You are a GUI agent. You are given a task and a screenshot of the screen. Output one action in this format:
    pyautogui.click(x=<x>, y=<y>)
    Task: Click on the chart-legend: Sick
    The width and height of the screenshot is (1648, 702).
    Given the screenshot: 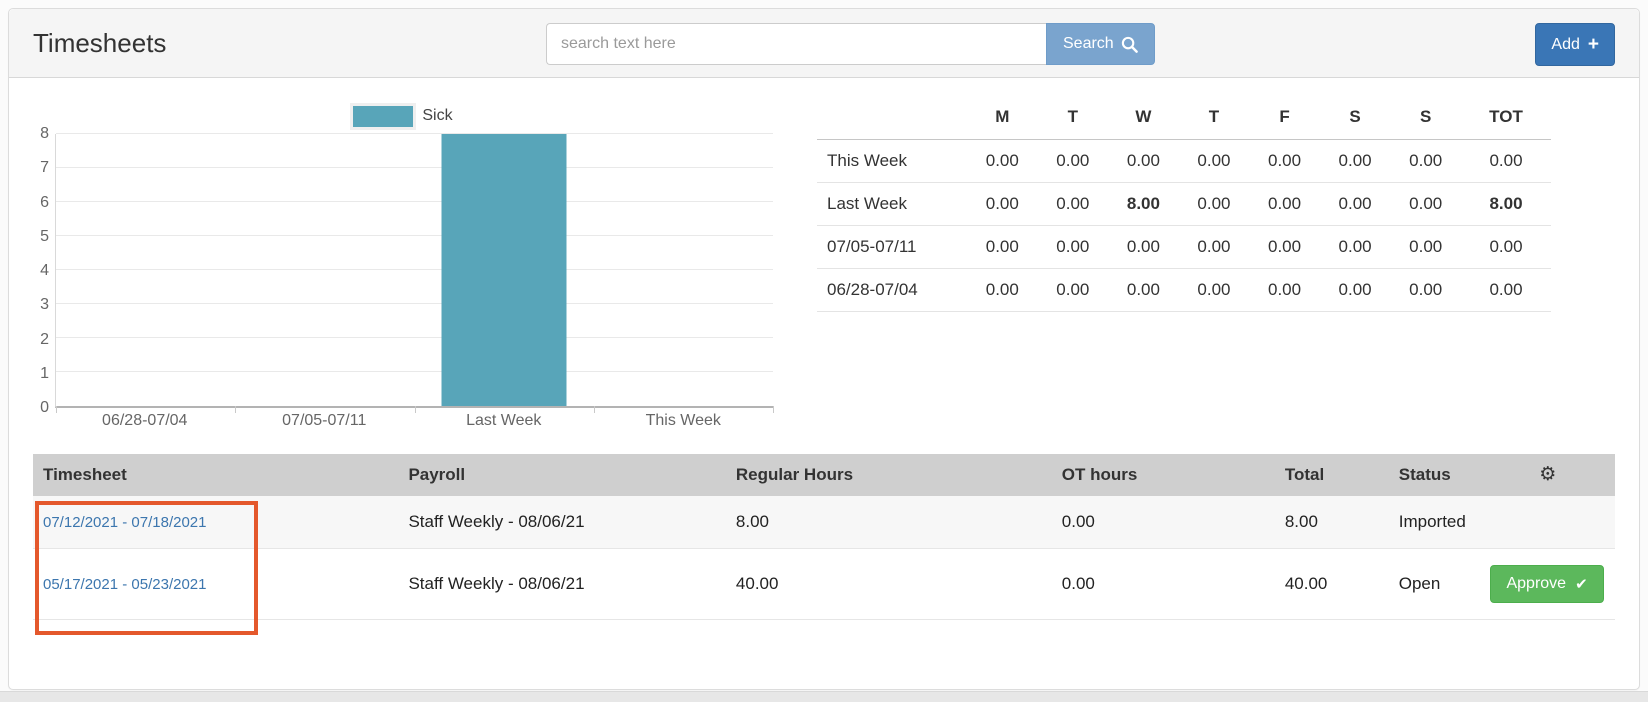 What is the action you would take?
    pyautogui.click(x=403, y=116)
    